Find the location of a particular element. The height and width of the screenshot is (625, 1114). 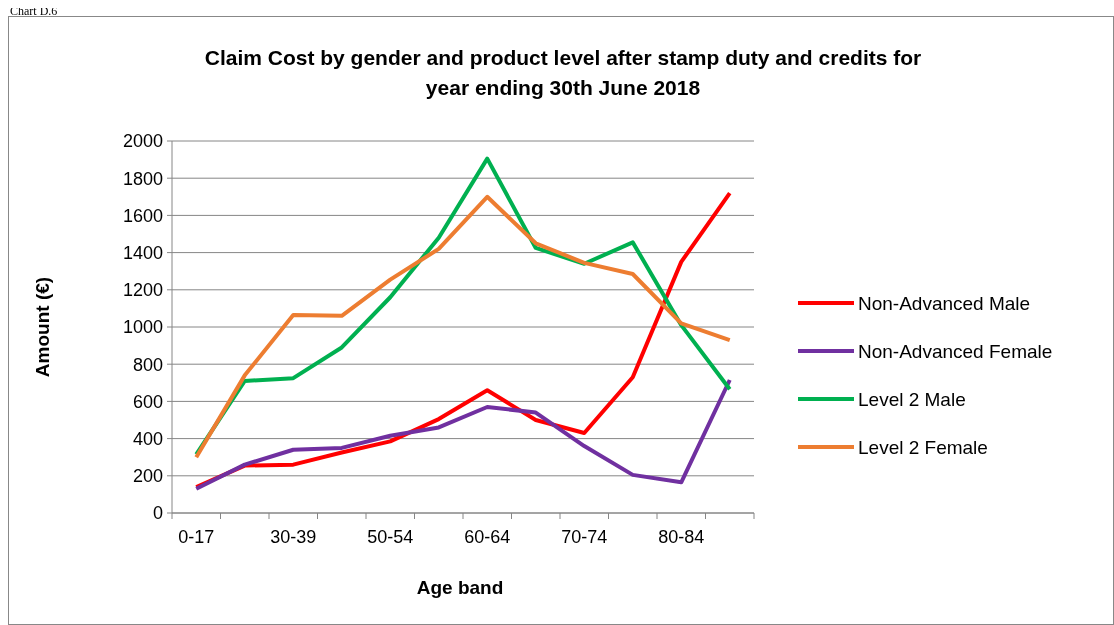

y-tick-label: 0 is located at coordinates (157, 513).